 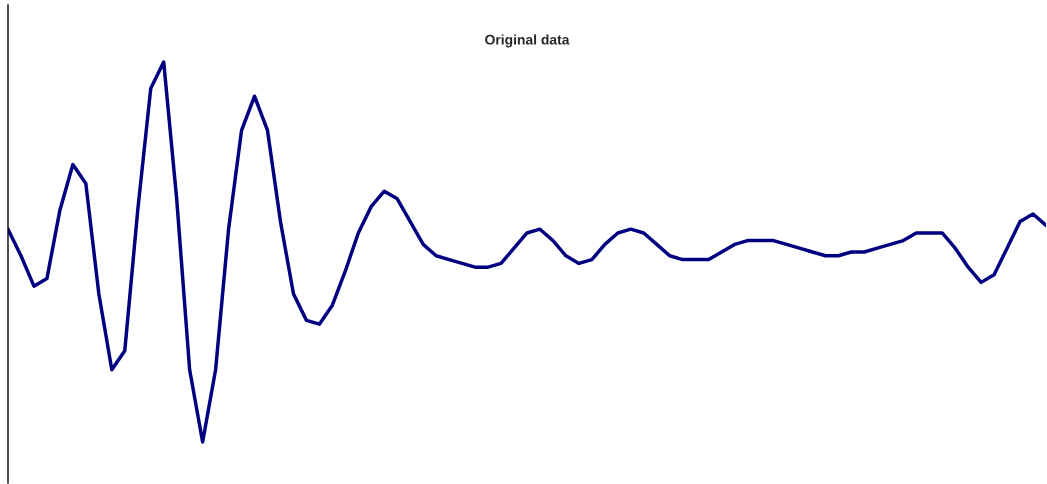 What do you see at coordinates (527, 41) in the screenshot?
I see `chart-title: Original data` at bounding box center [527, 41].